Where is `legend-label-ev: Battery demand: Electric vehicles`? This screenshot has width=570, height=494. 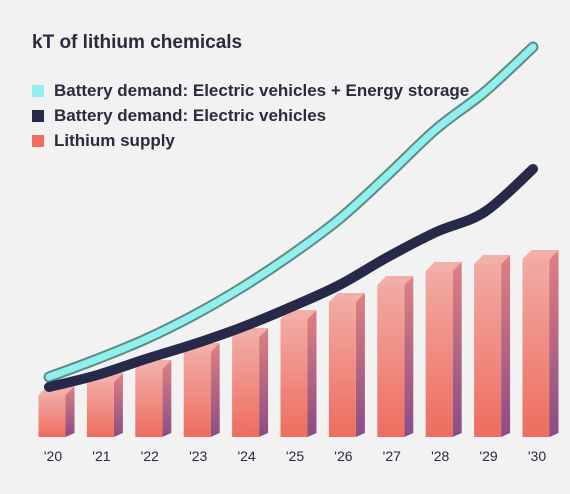 legend-label-ev: Battery demand: Electric vehicles is located at coordinates (190, 115).